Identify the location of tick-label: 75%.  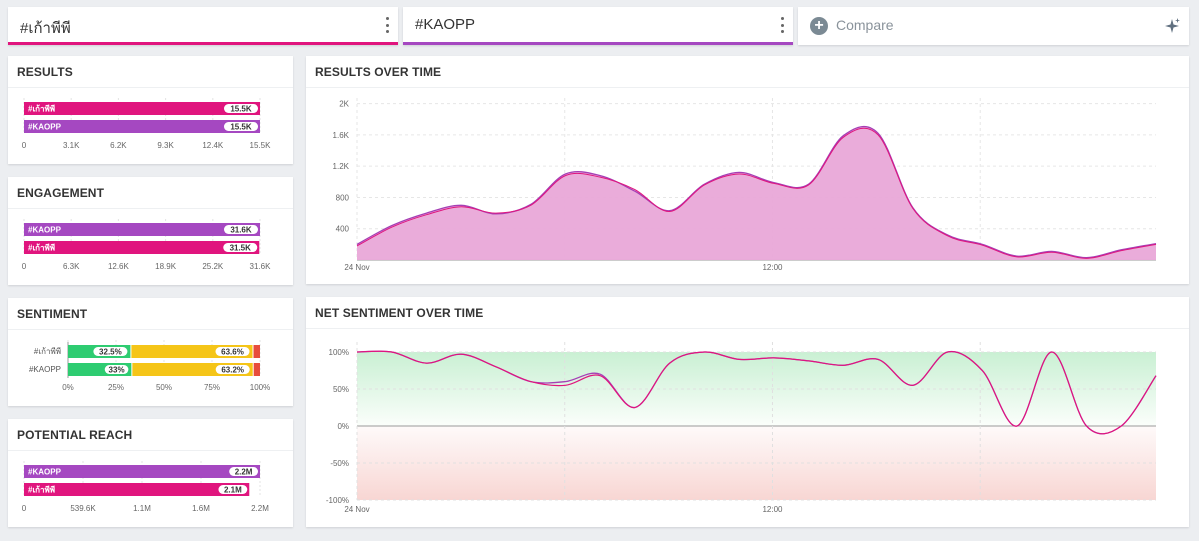
(212, 387).